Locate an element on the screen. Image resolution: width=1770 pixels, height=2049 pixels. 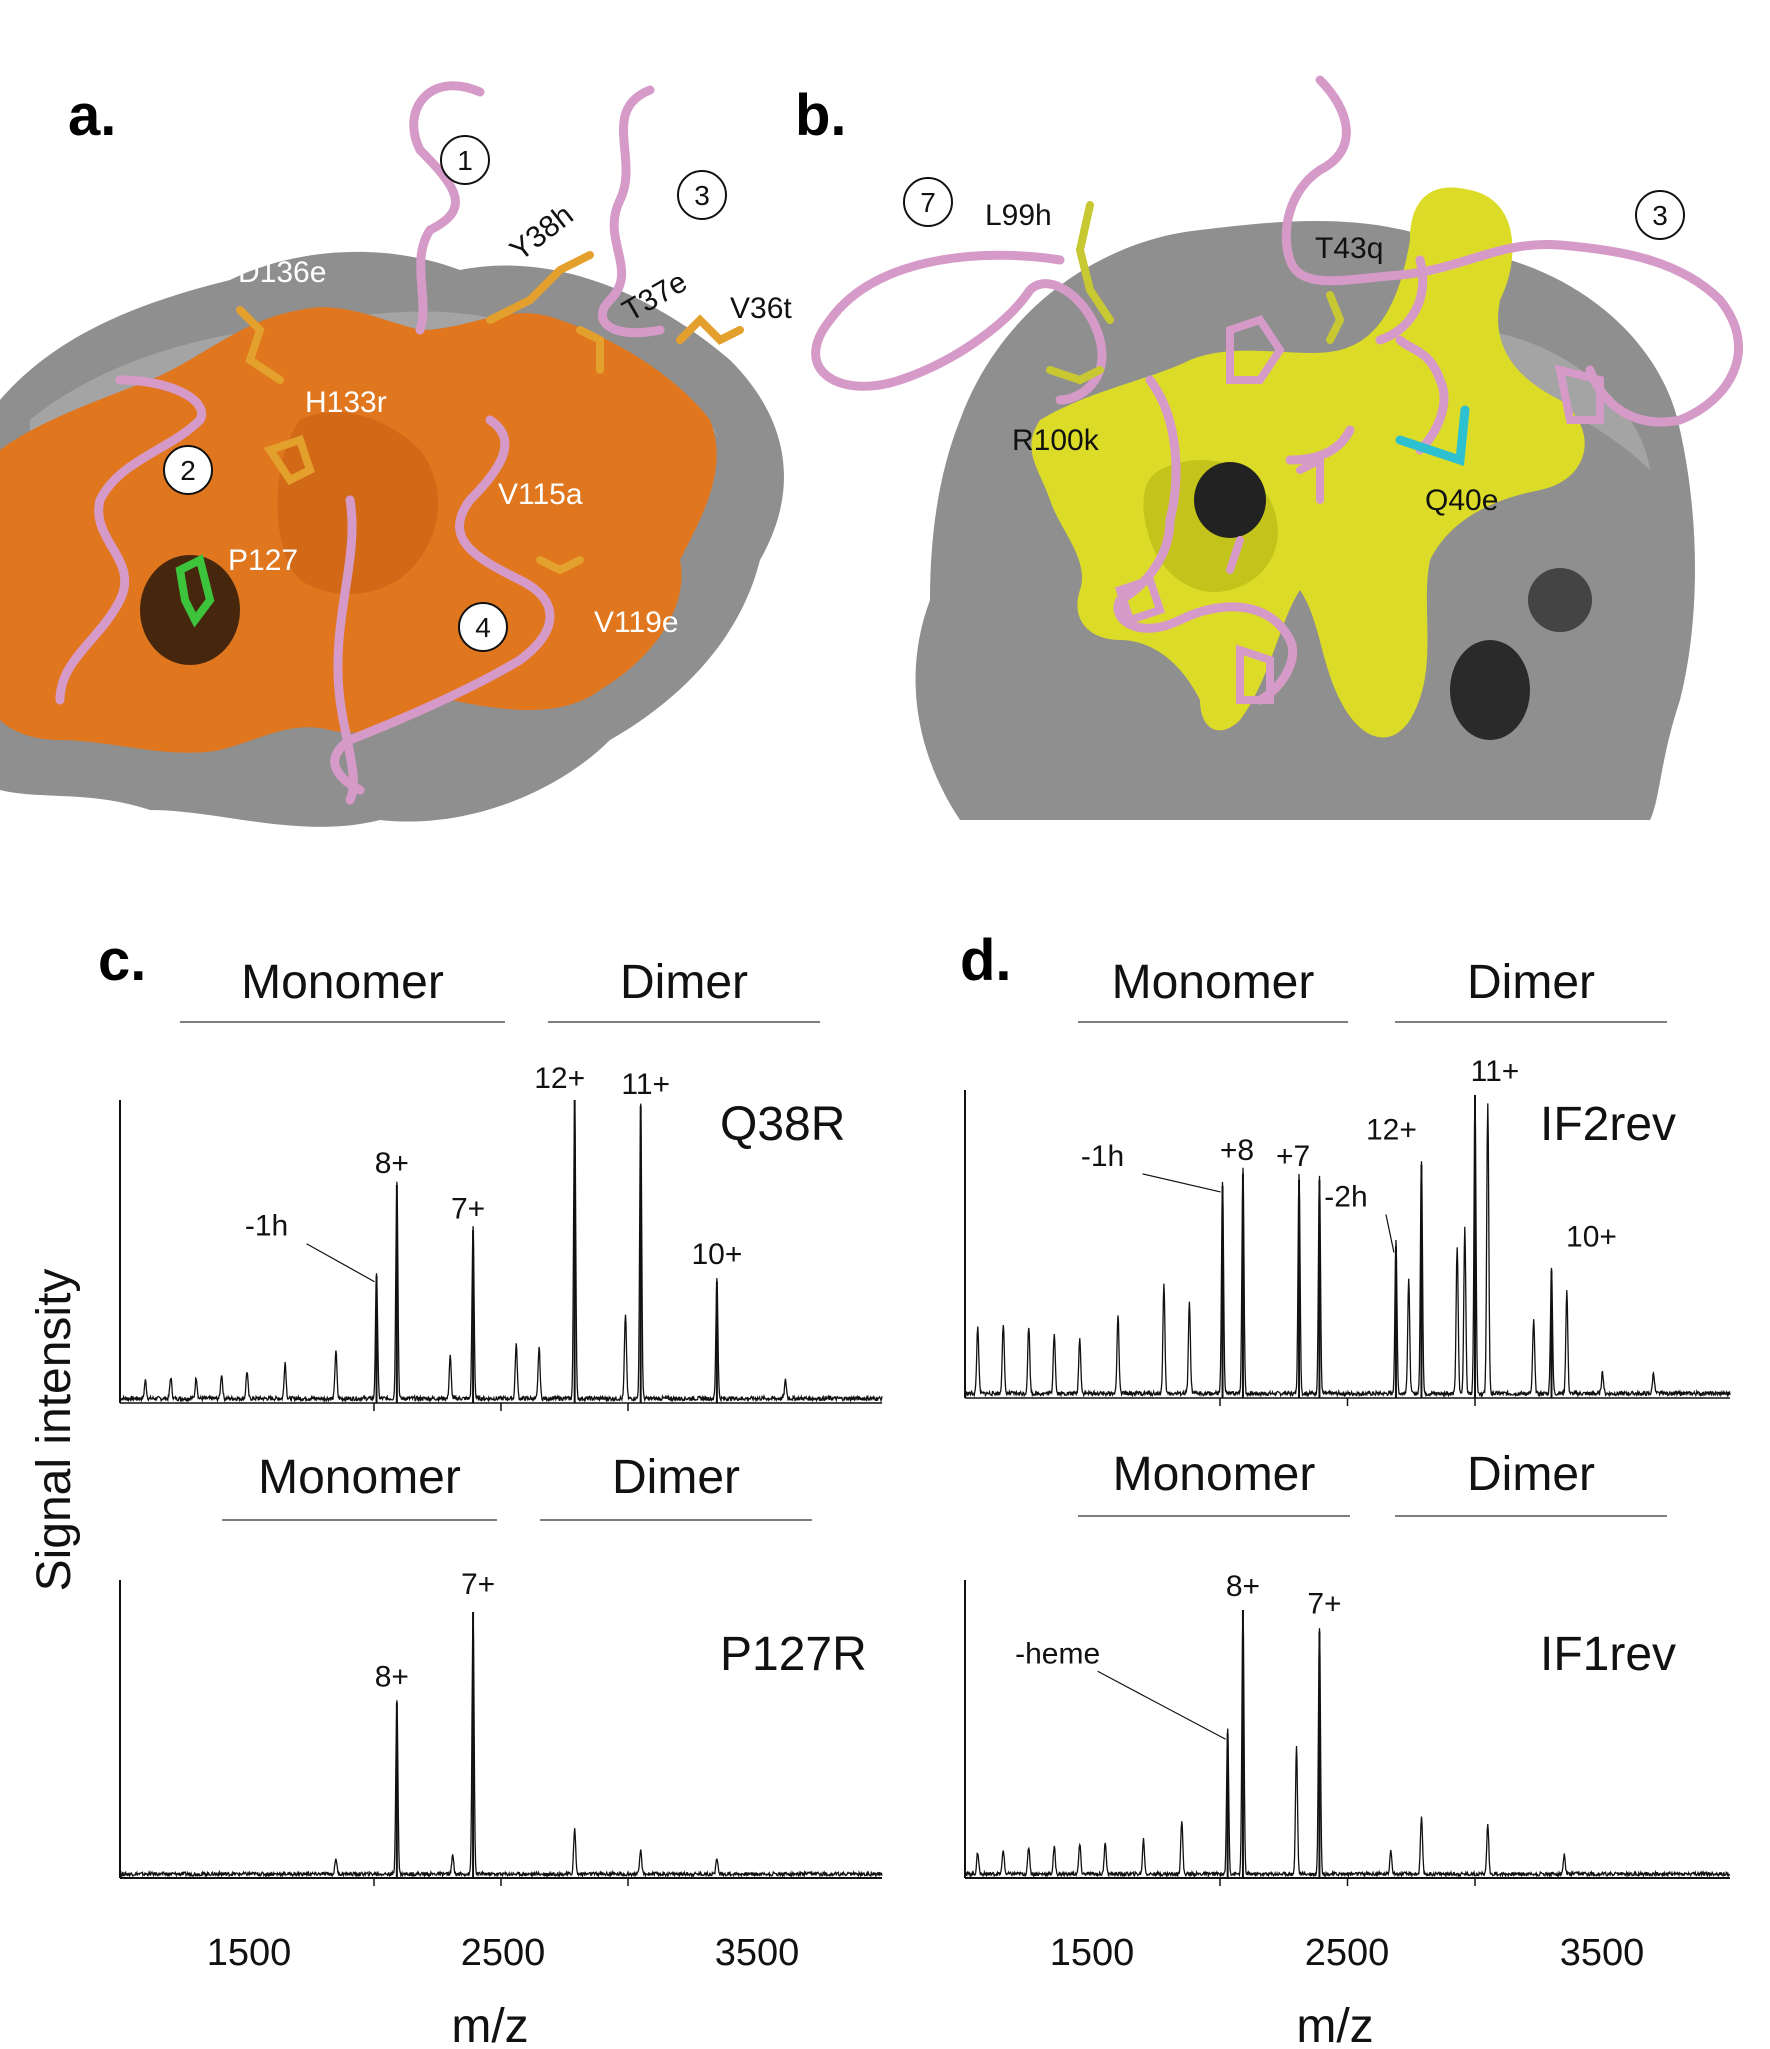
y-axis-title: Signal intensity is located at coordinates (54, 1430).